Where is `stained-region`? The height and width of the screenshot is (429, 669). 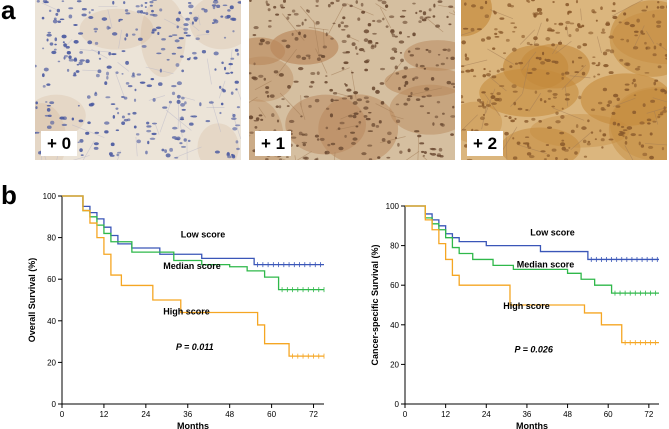
stained-region is located at coordinates (325, 124).